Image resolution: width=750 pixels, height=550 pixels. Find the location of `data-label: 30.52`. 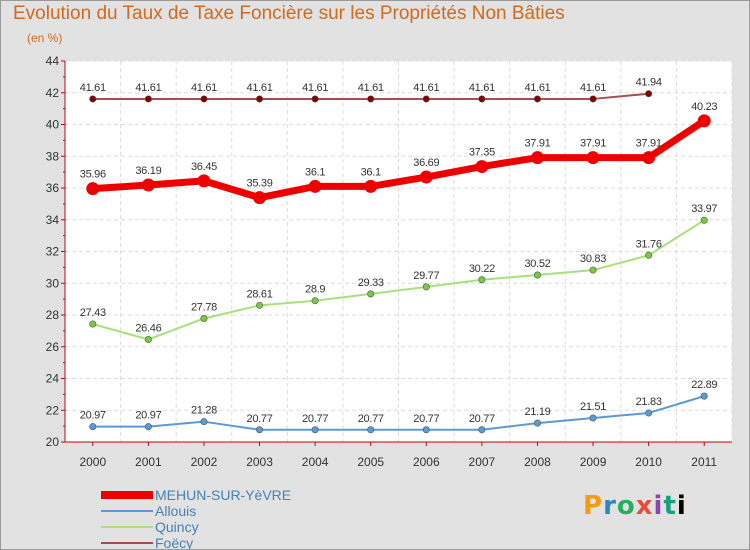

data-label: 30.52 is located at coordinates (537, 264).